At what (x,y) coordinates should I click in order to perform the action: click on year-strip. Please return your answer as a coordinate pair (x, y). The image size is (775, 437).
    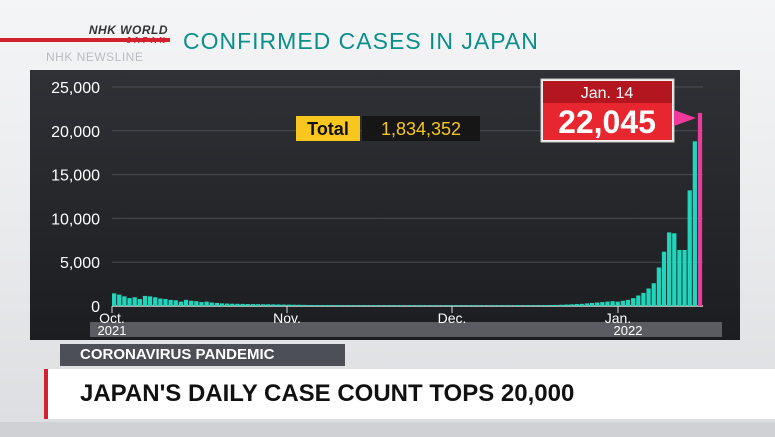
    Looking at the image, I should click on (406, 329).